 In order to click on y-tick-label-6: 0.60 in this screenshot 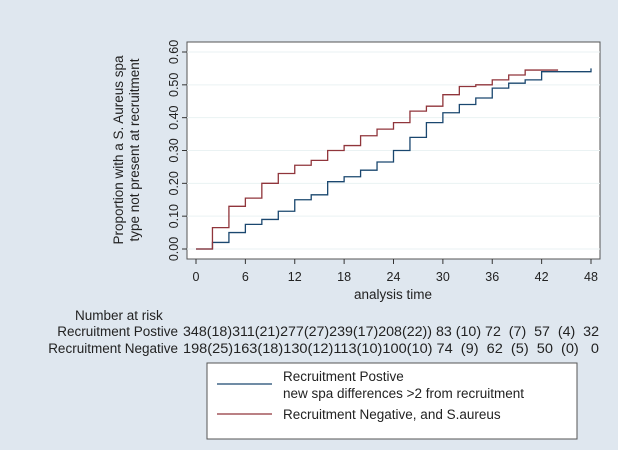, I will do `click(174, 52)`.